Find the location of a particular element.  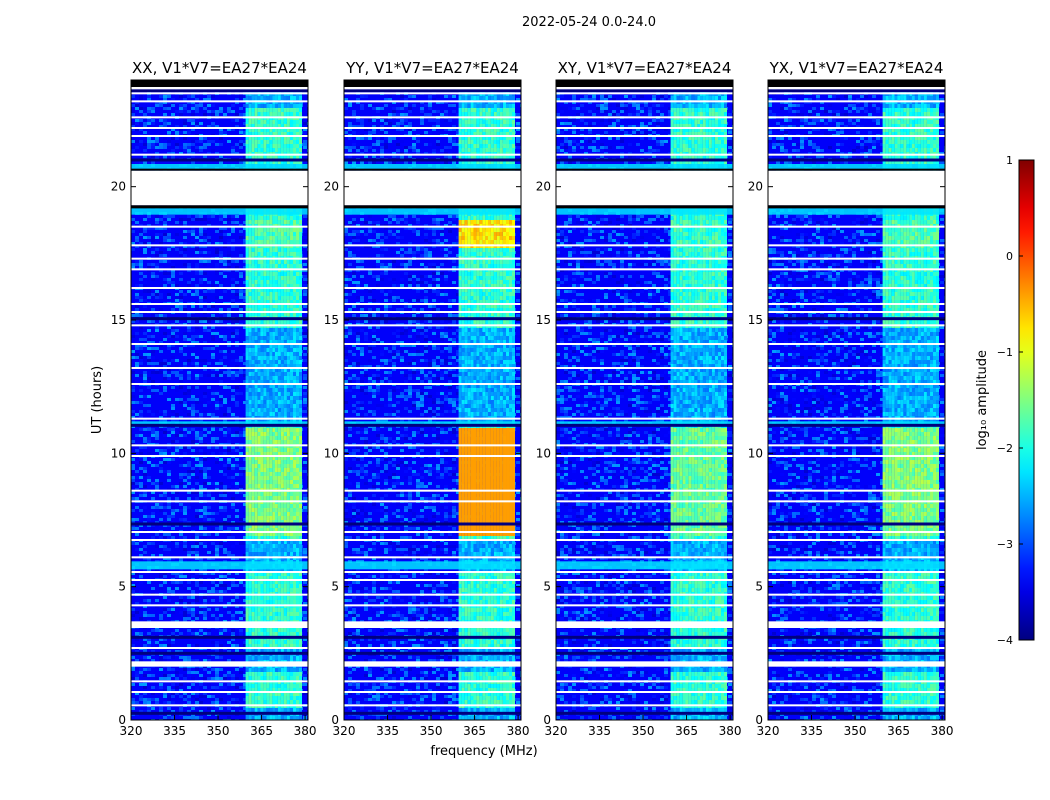

colorbar-label: log₁₀ amplitude is located at coordinates (982, 400).